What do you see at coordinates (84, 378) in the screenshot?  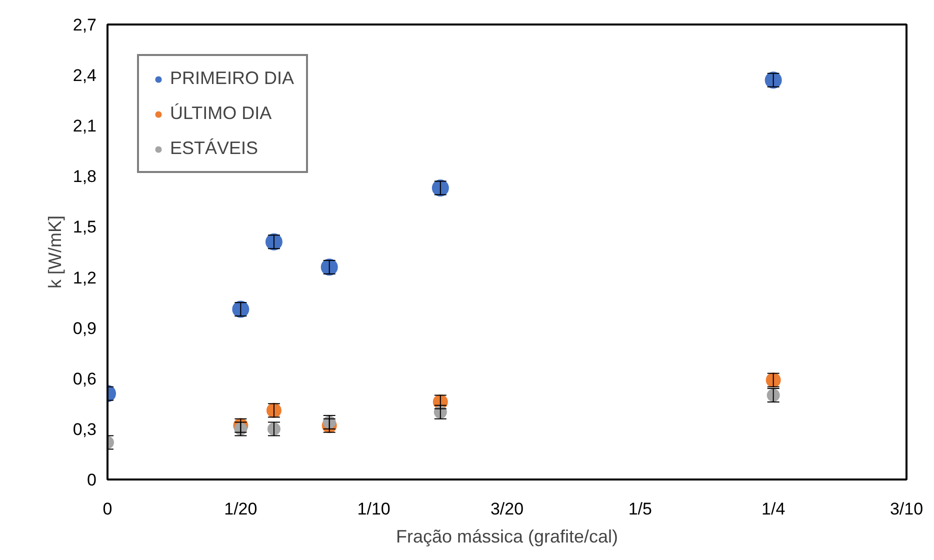 I see `y-tick-label: 0,6` at bounding box center [84, 378].